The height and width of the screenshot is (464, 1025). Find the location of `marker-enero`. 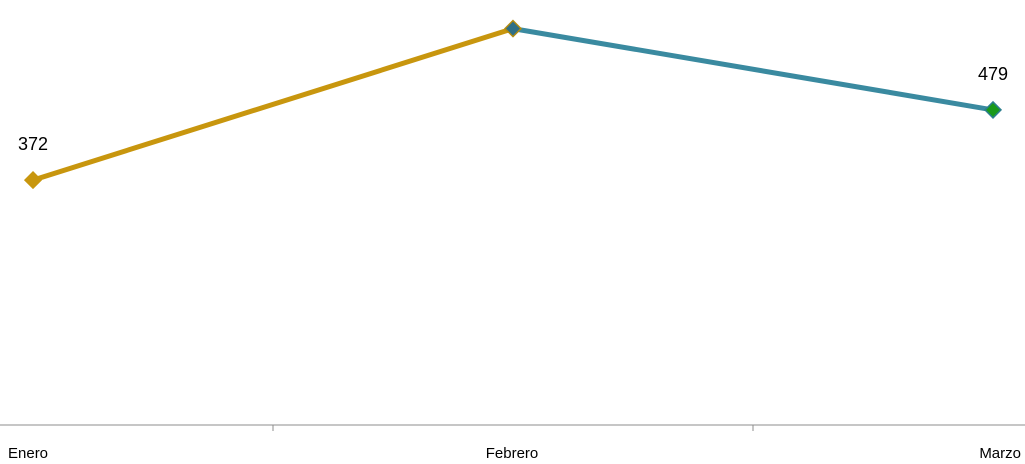

marker-enero is located at coordinates (33, 180).